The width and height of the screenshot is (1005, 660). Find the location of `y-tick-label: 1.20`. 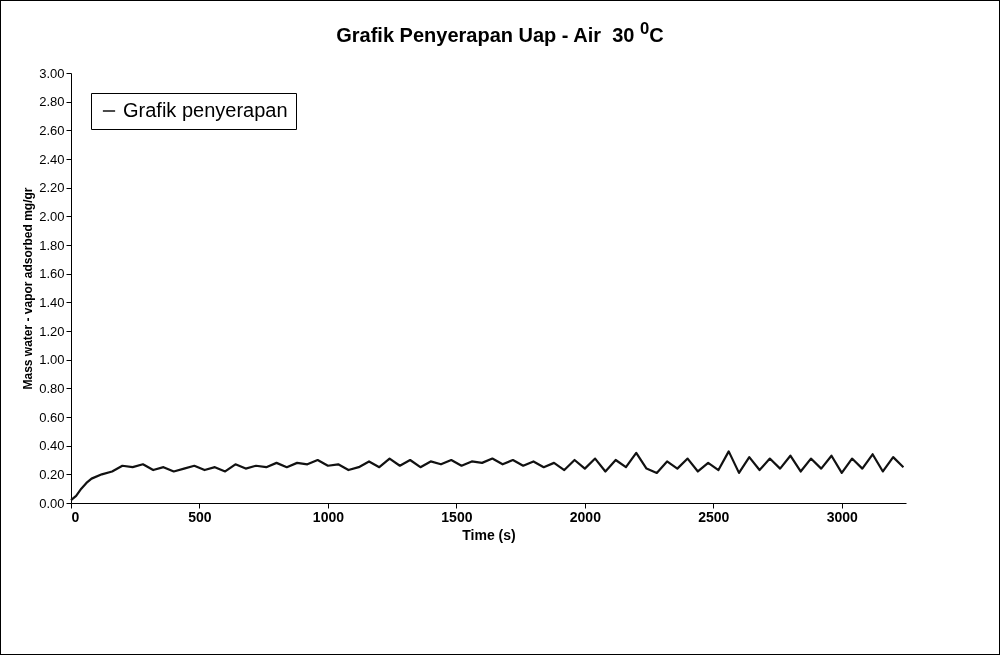

y-tick-label: 1.20 is located at coordinates (52, 331).